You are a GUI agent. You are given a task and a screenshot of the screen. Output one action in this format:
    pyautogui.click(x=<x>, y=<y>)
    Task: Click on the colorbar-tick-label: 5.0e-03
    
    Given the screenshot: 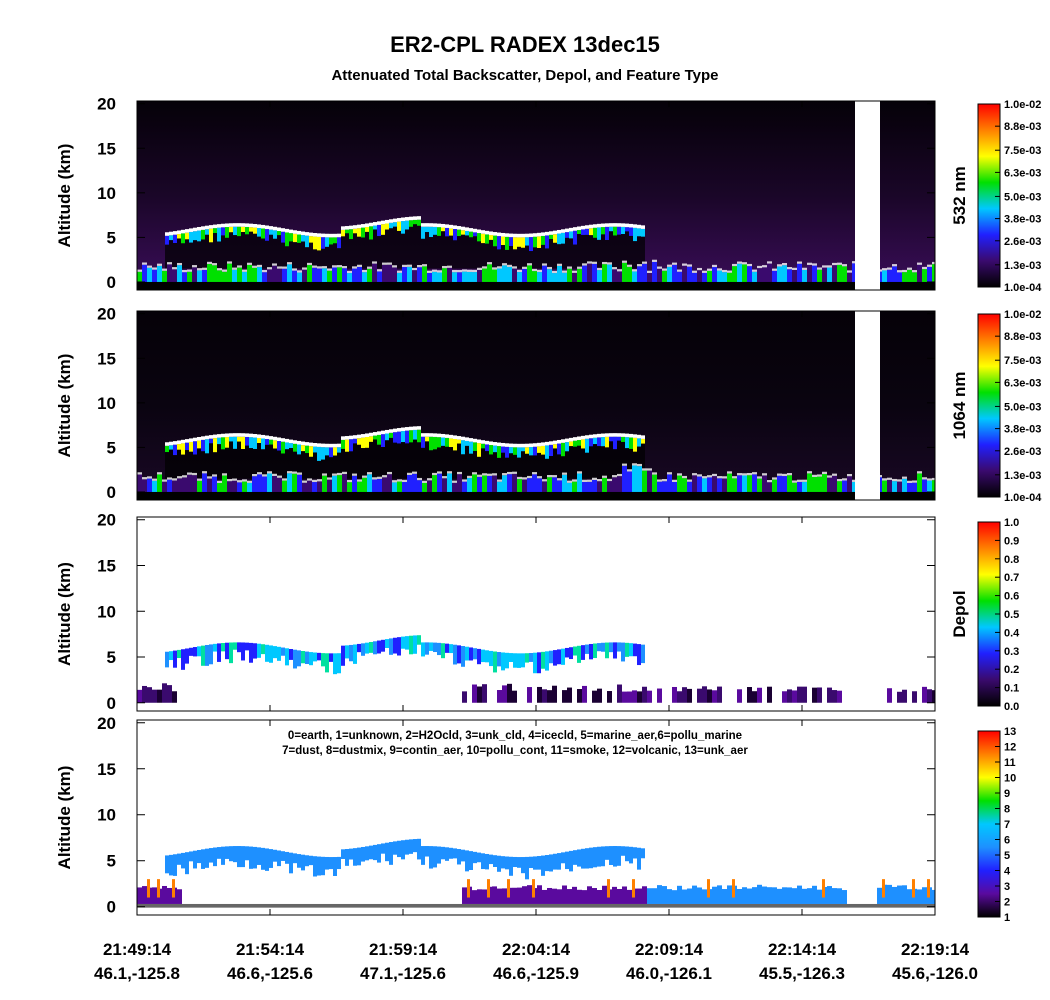 What is the action you would take?
    pyautogui.click(x=1022, y=197)
    